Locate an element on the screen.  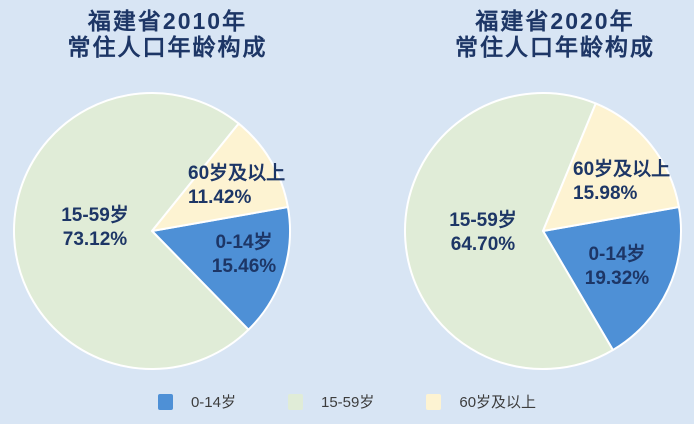
slice-label-2010-15-59-value: 73.12% is located at coordinates (95, 239).